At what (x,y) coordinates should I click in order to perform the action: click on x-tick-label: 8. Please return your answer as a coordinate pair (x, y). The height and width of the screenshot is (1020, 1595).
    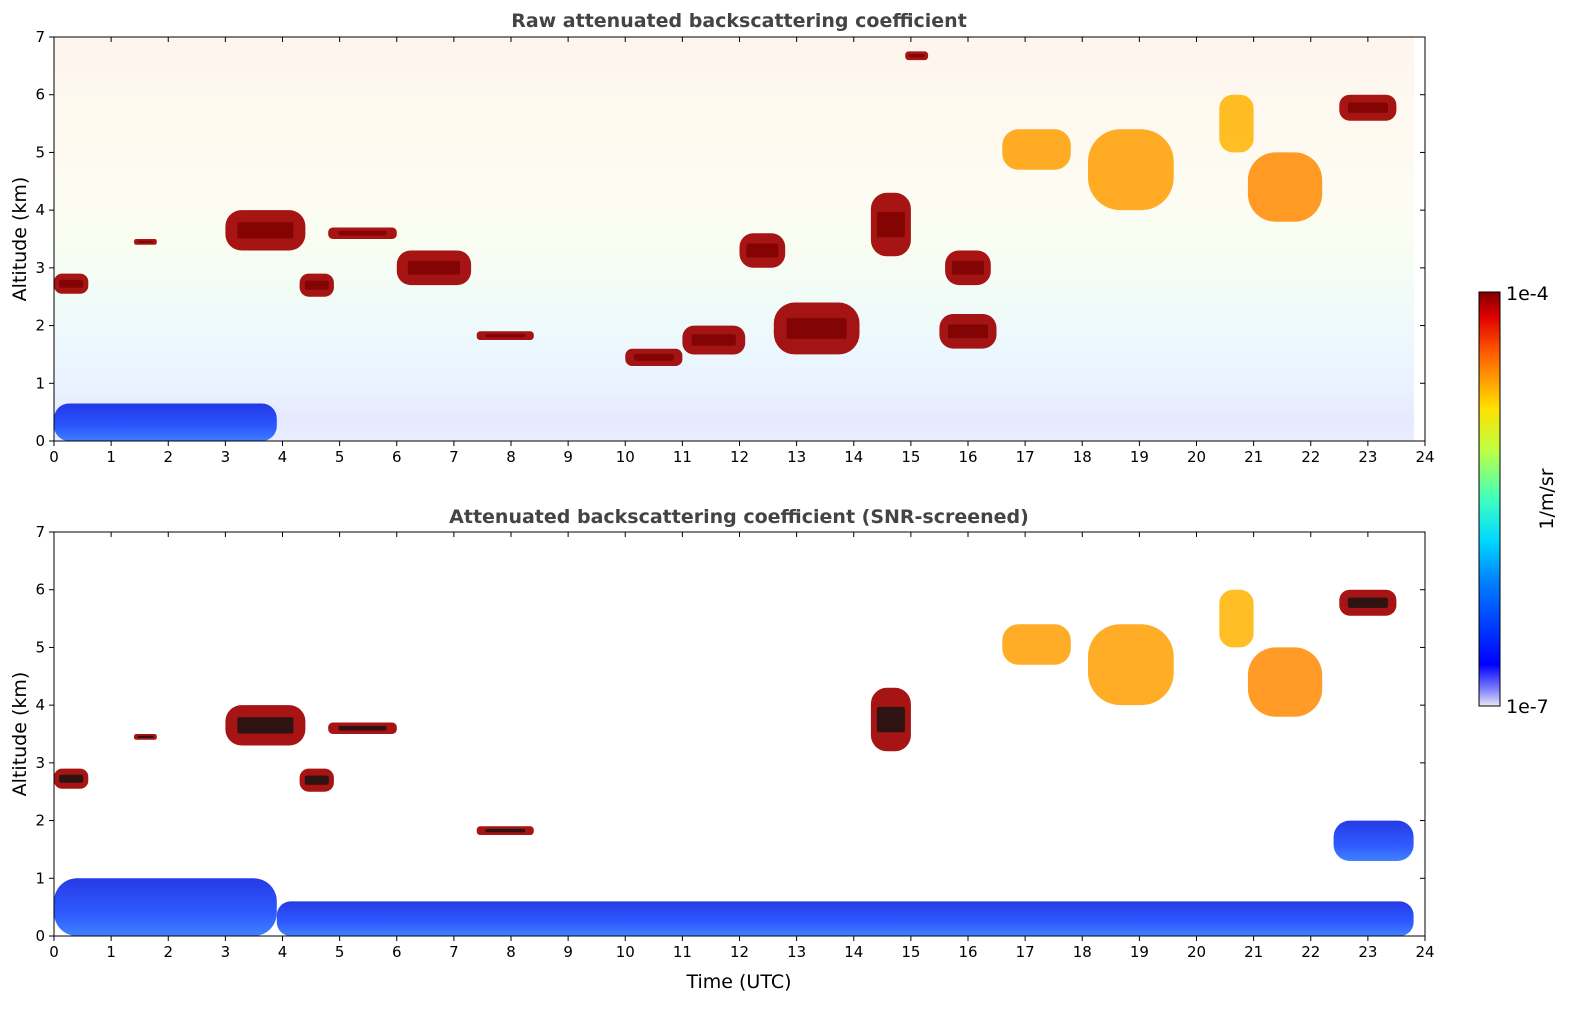
    Looking at the image, I should click on (511, 952).